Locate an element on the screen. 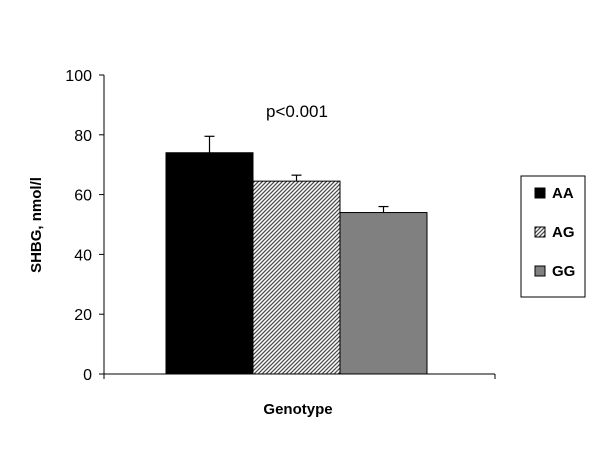 This screenshot has width=600, height=450. legend-swatch-aa is located at coordinates (540, 193).